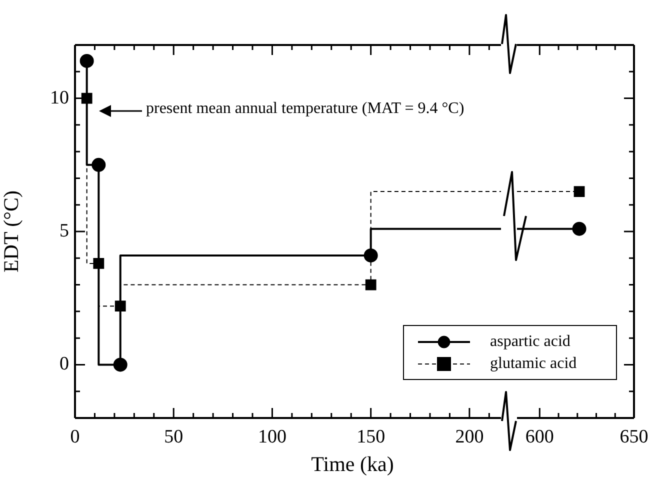 Image resolution: width=657 pixels, height=485 pixels. Describe the element at coordinates (64, 231) in the screenshot. I see `y-tick-label: 5` at that location.